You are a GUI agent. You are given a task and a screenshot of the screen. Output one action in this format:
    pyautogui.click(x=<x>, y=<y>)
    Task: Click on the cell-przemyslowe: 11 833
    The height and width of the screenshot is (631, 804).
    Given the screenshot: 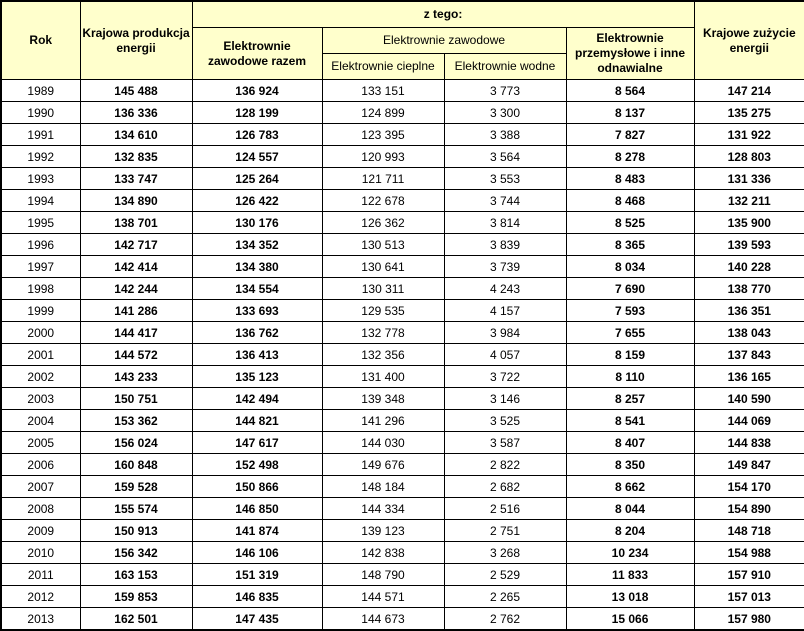 What is the action you would take?
    pyautogui.click(x=630, y=574)
    